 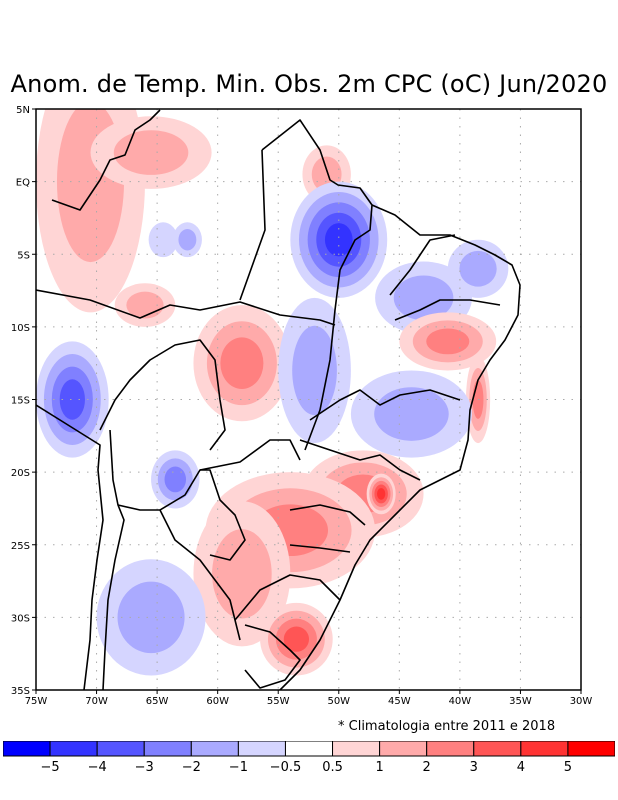 What do you see at coordinates (250, 455) in the screenshot?
I see `ms-border` at bounding box center [250, 455].